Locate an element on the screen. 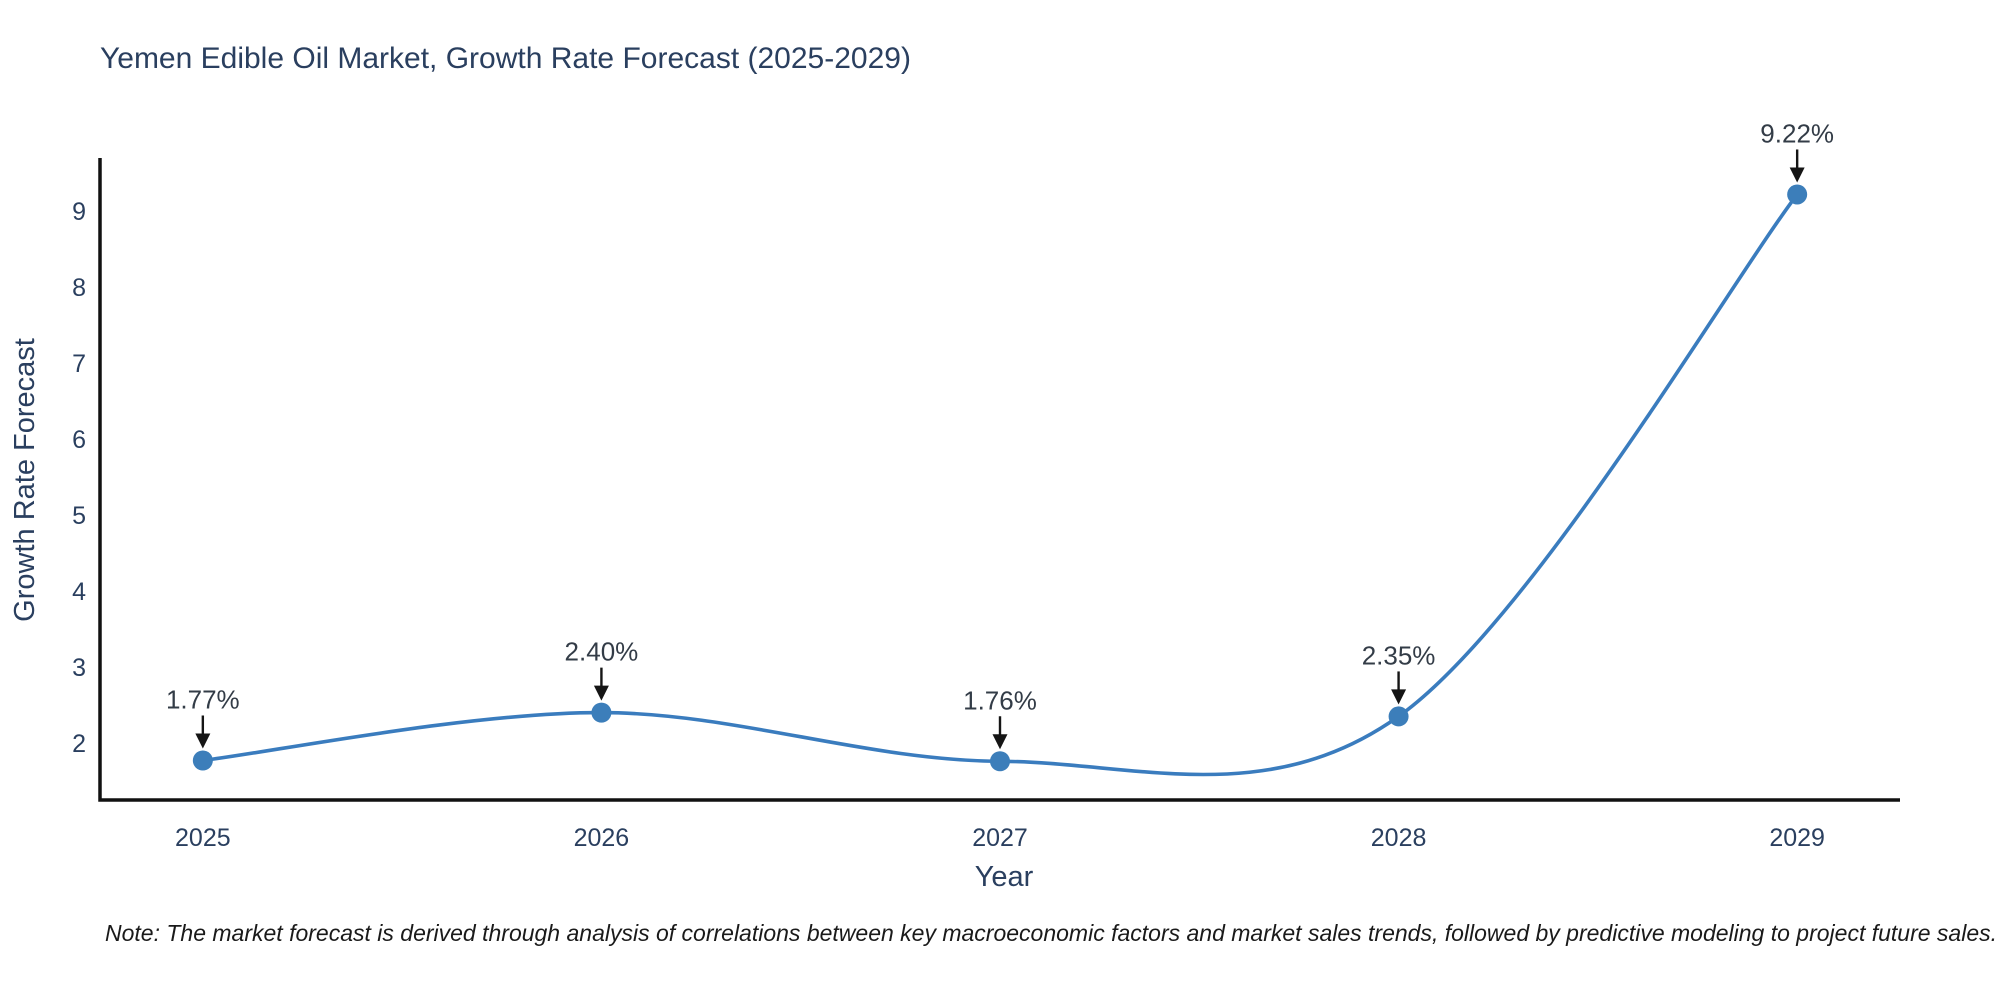  annotation-label: 1.76% is located at coordinates (1000, 700).